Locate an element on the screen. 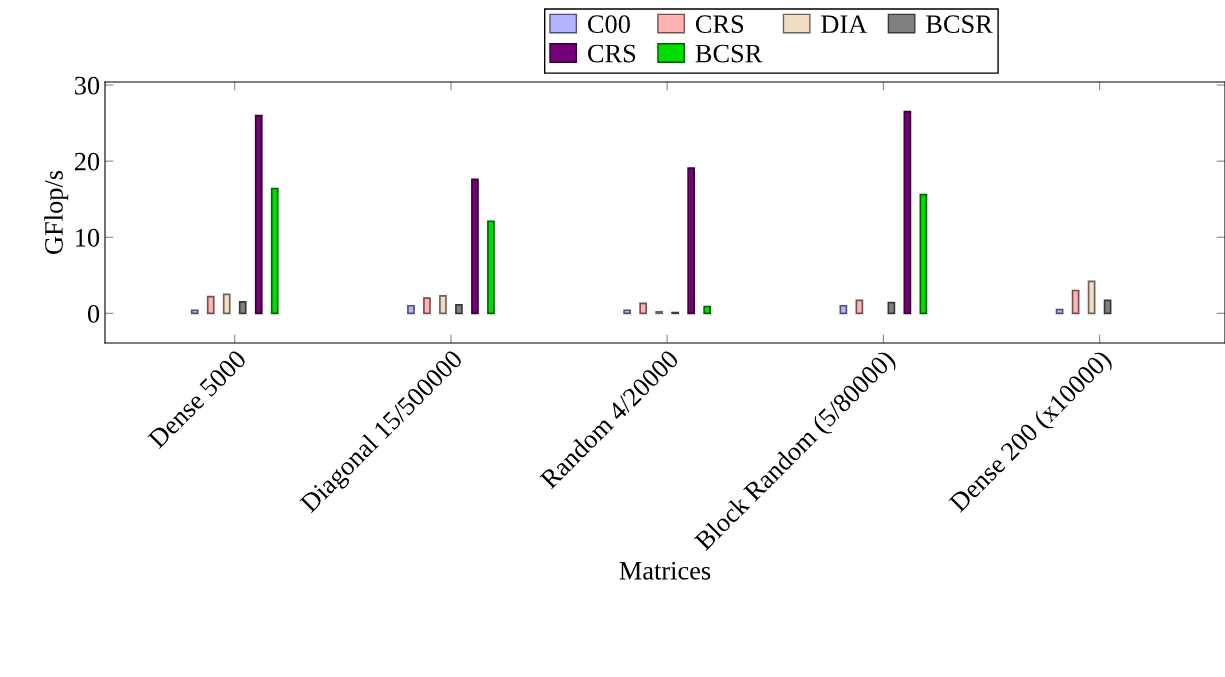  x-axis-title: Matrices is located at coordinates (665, 570).